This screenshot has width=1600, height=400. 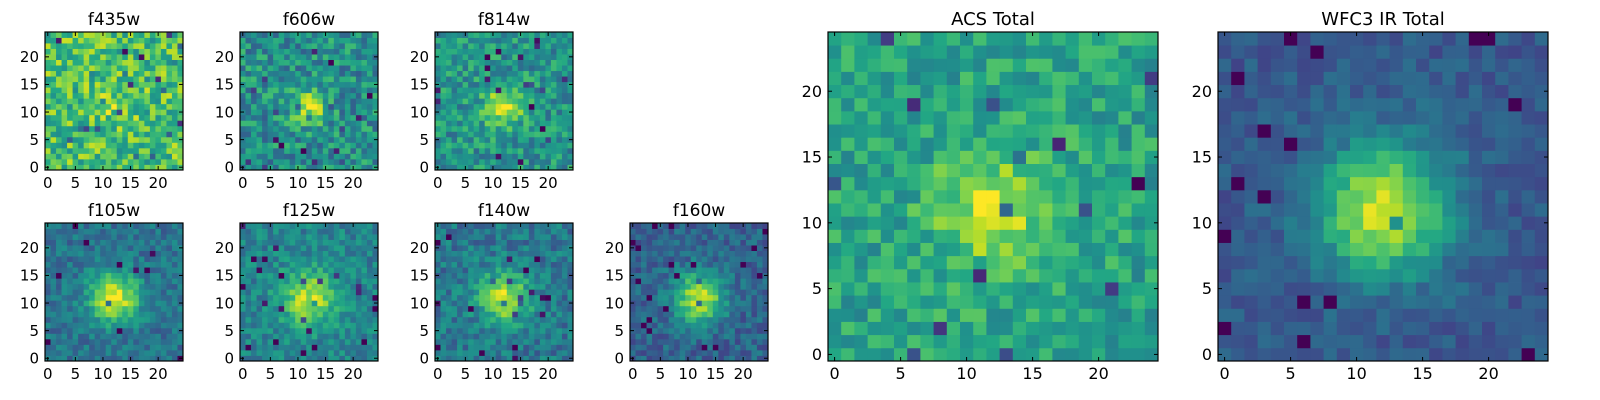 I want to click on y-tick-label: 10, so click(x=29, y=112).